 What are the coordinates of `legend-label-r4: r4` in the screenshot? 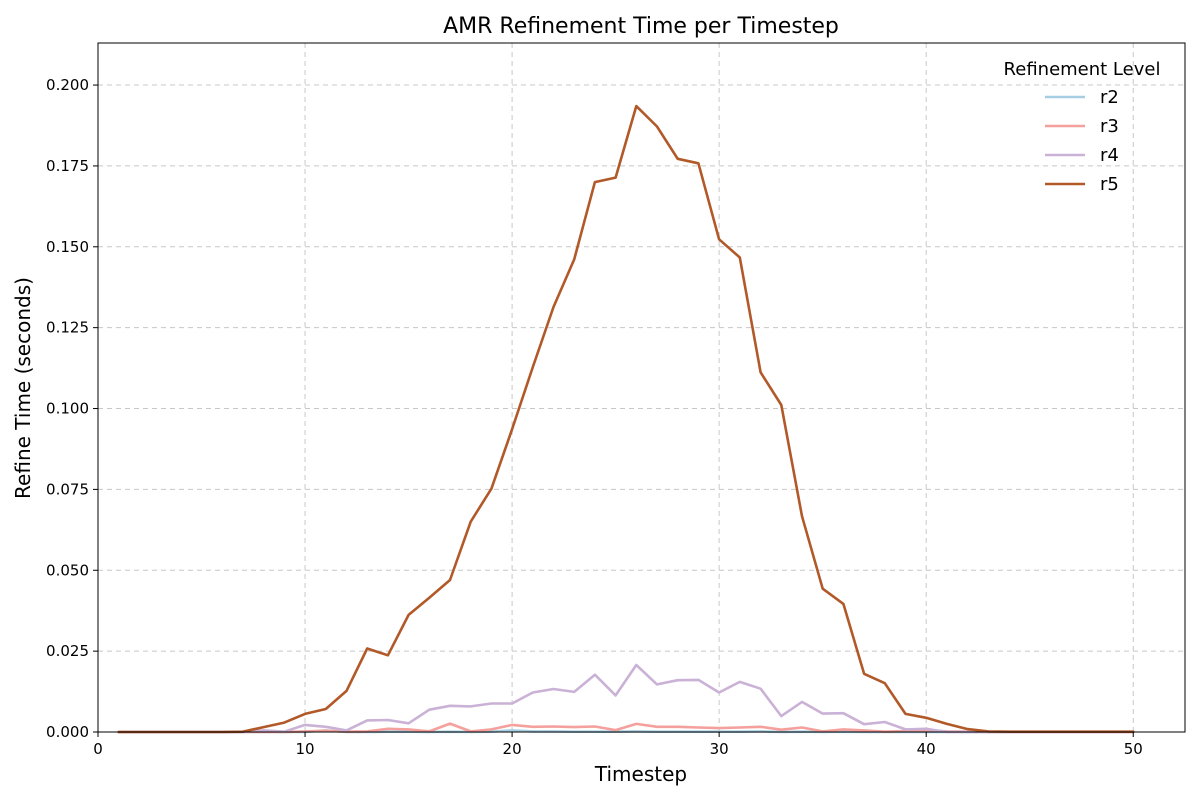 It's located at (1109, 155).